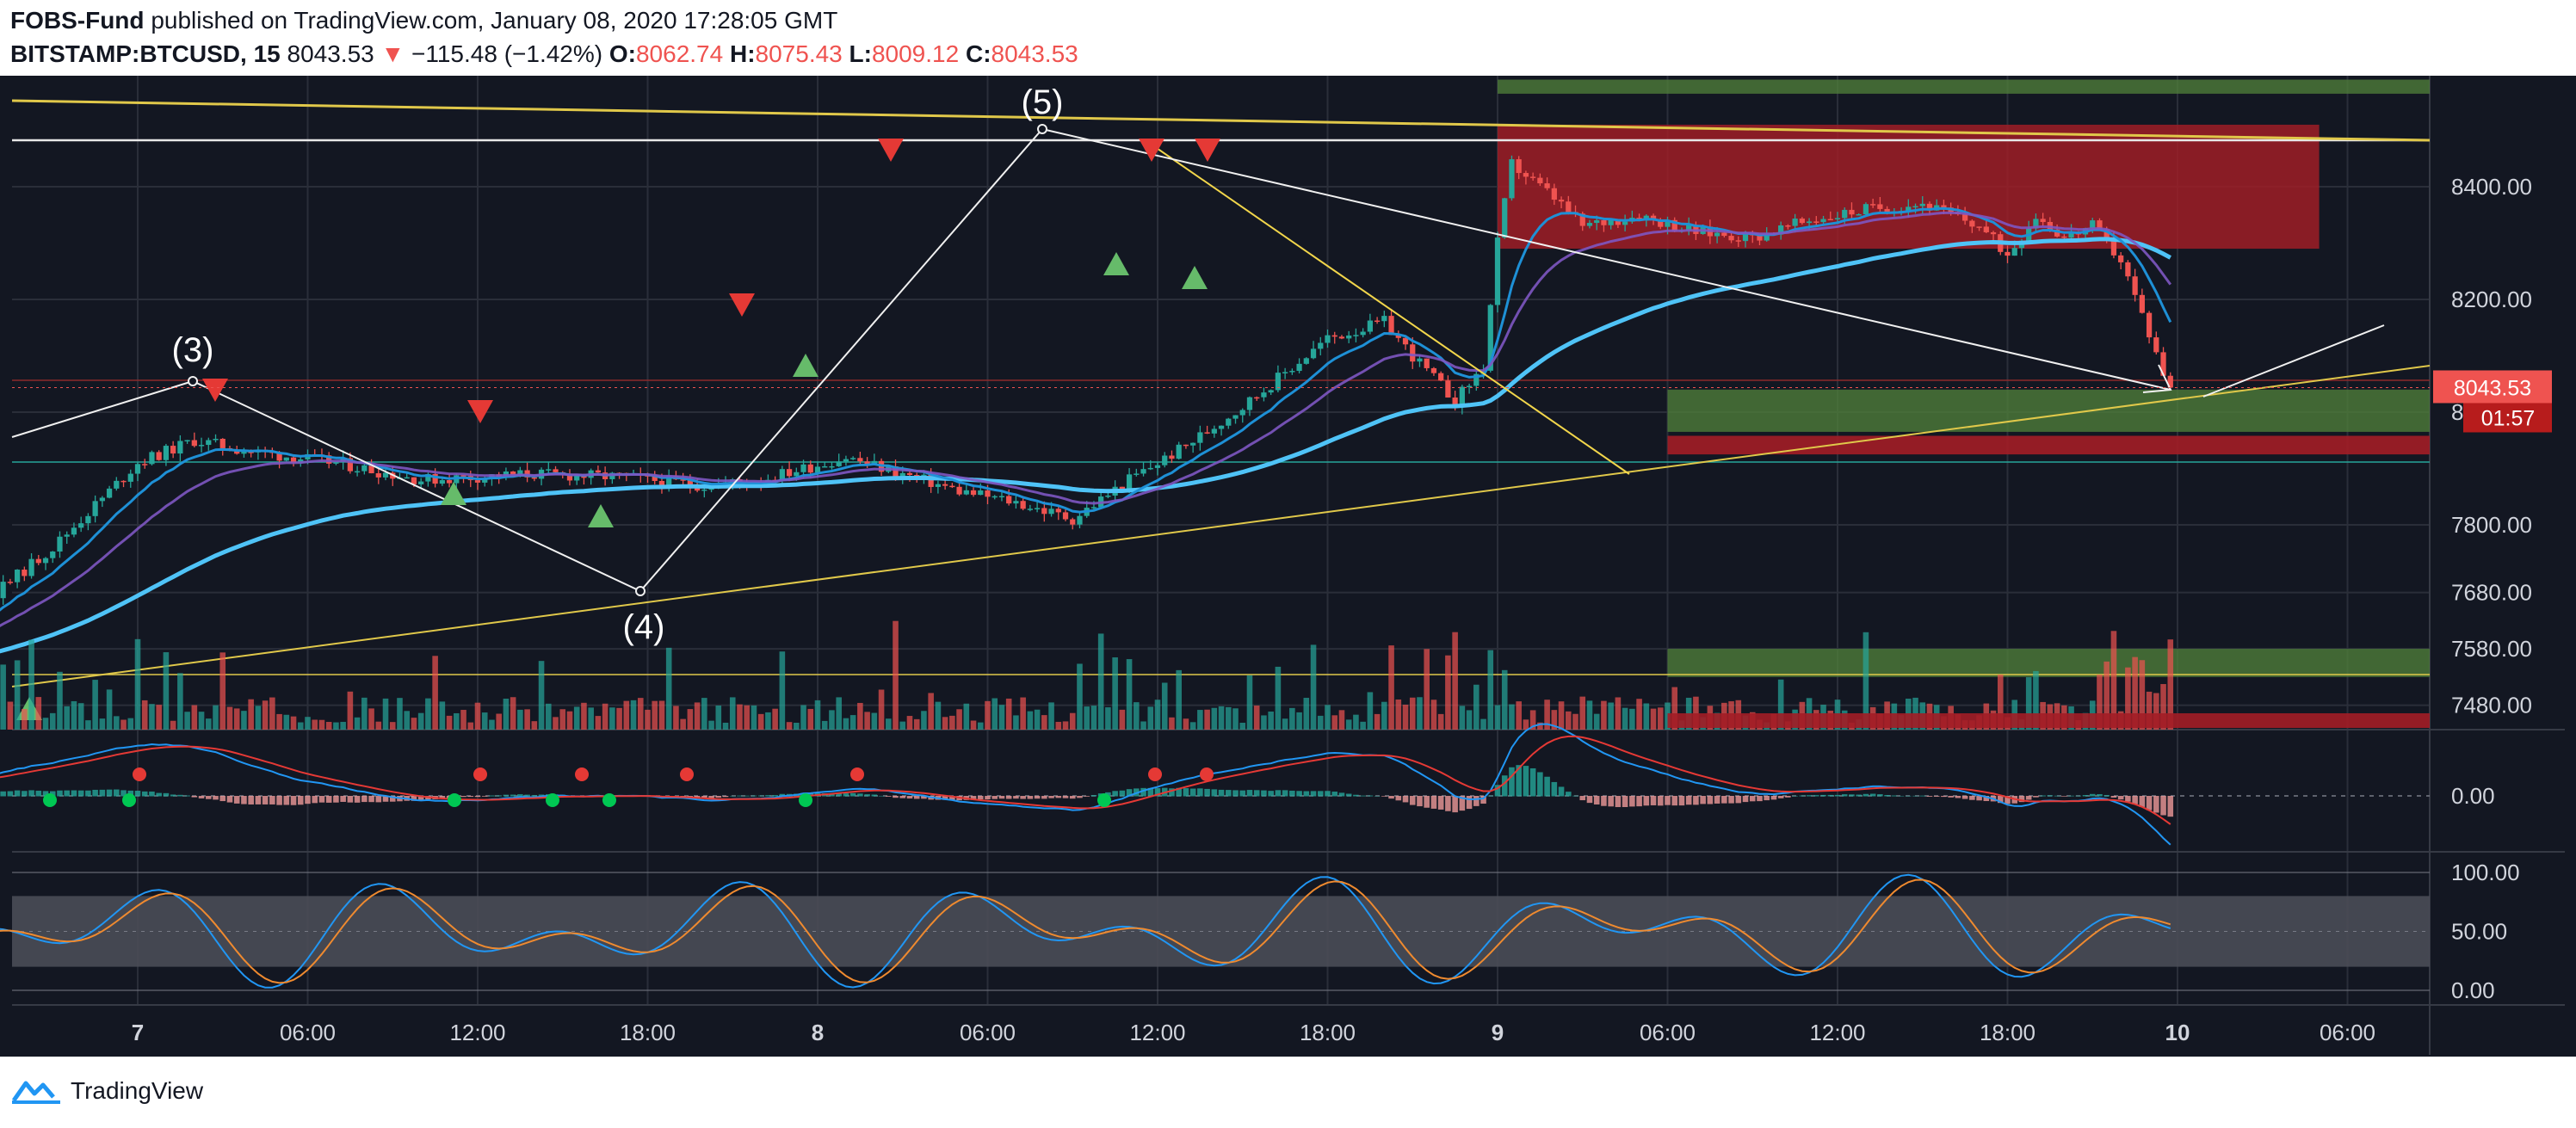  What do you see at coordinates (891, 150) in the screenshot?
I see `sell-signal-icon` at bounding box center [891, 150].